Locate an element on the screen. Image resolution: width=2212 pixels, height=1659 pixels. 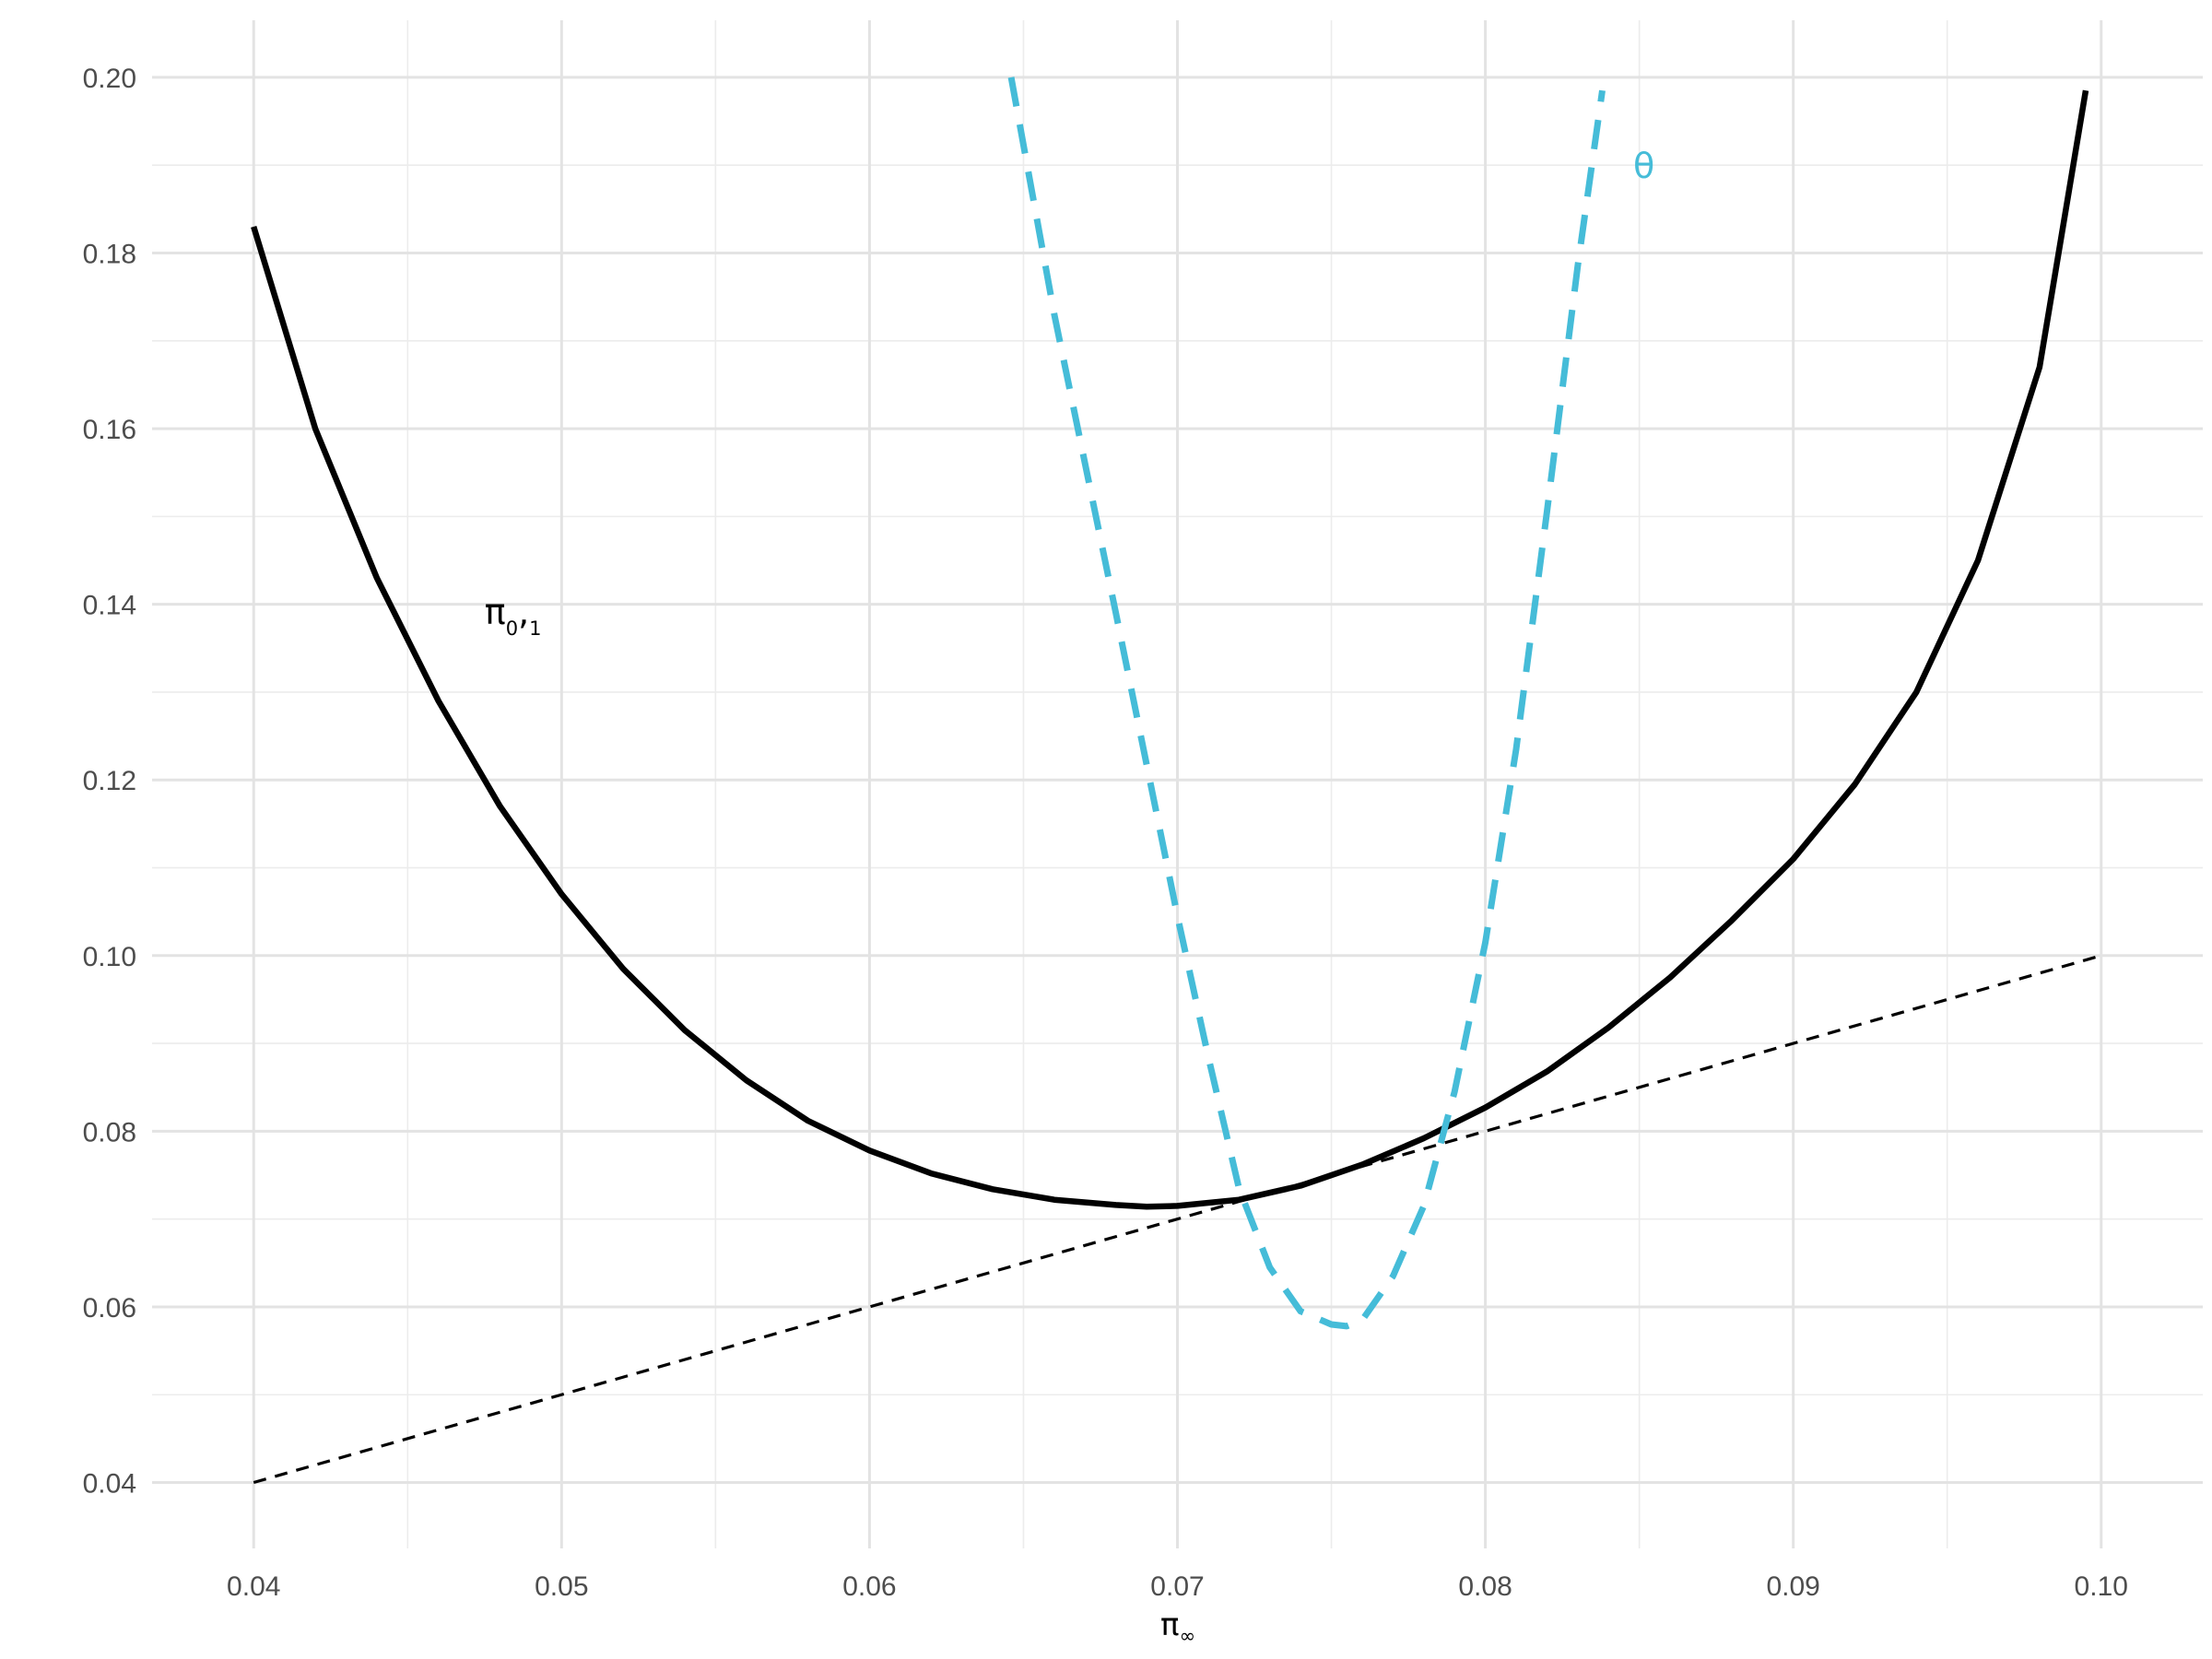
x-tick-label: 0.05 is located at coordinates (561, 1586).